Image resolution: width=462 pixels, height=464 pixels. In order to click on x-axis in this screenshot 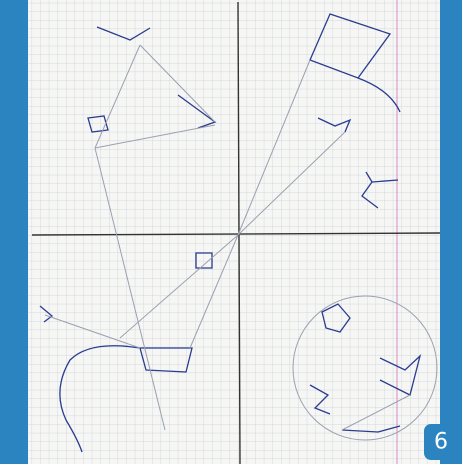, I will do `click(236, 234)`.